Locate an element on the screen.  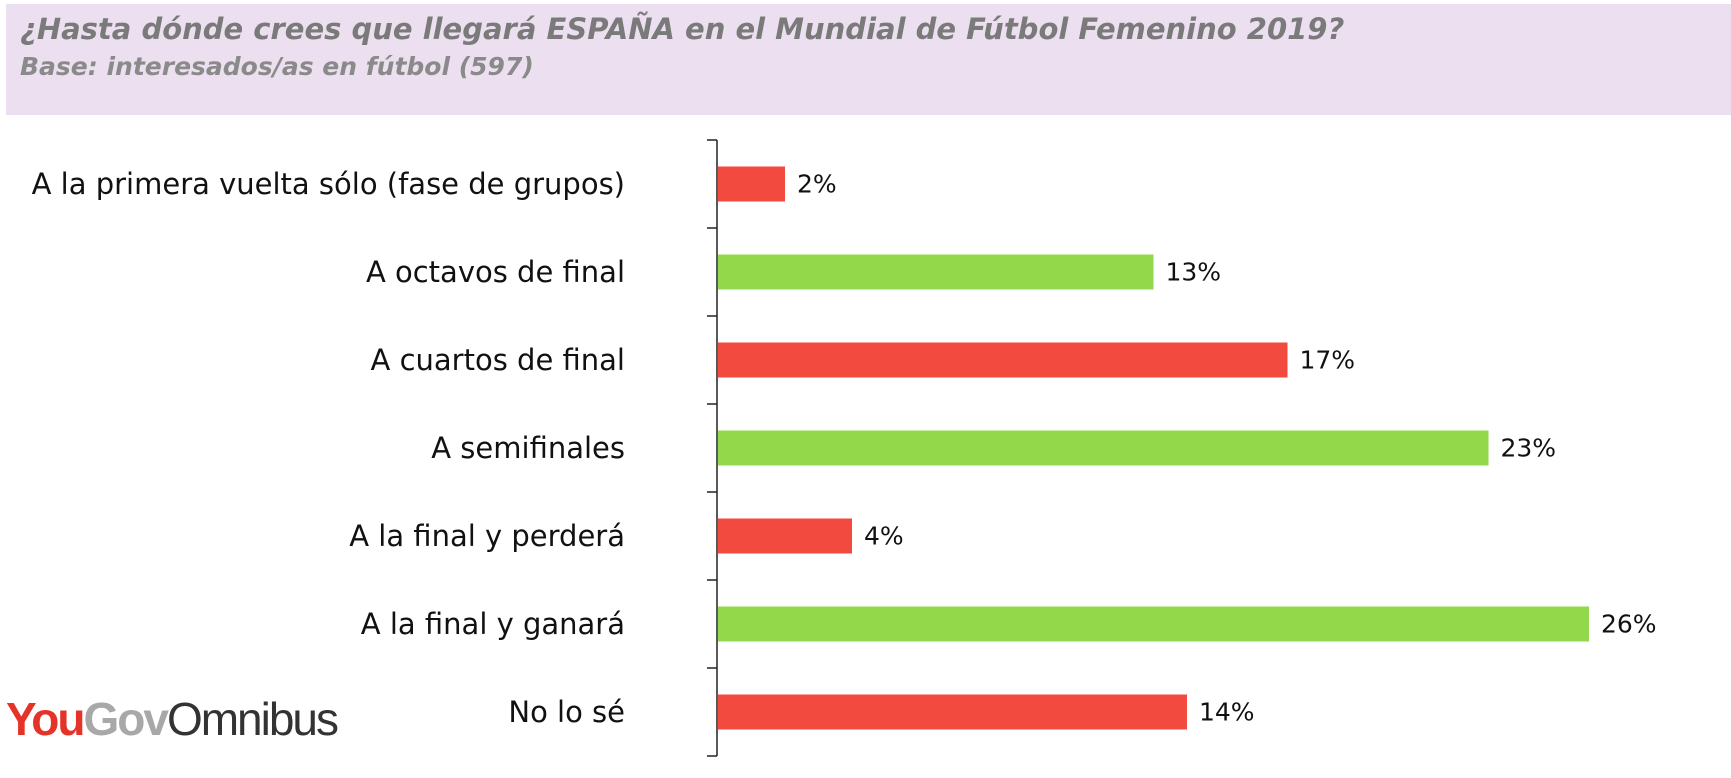
logo-gov-text: Gov is located at coordinates (125, 719).